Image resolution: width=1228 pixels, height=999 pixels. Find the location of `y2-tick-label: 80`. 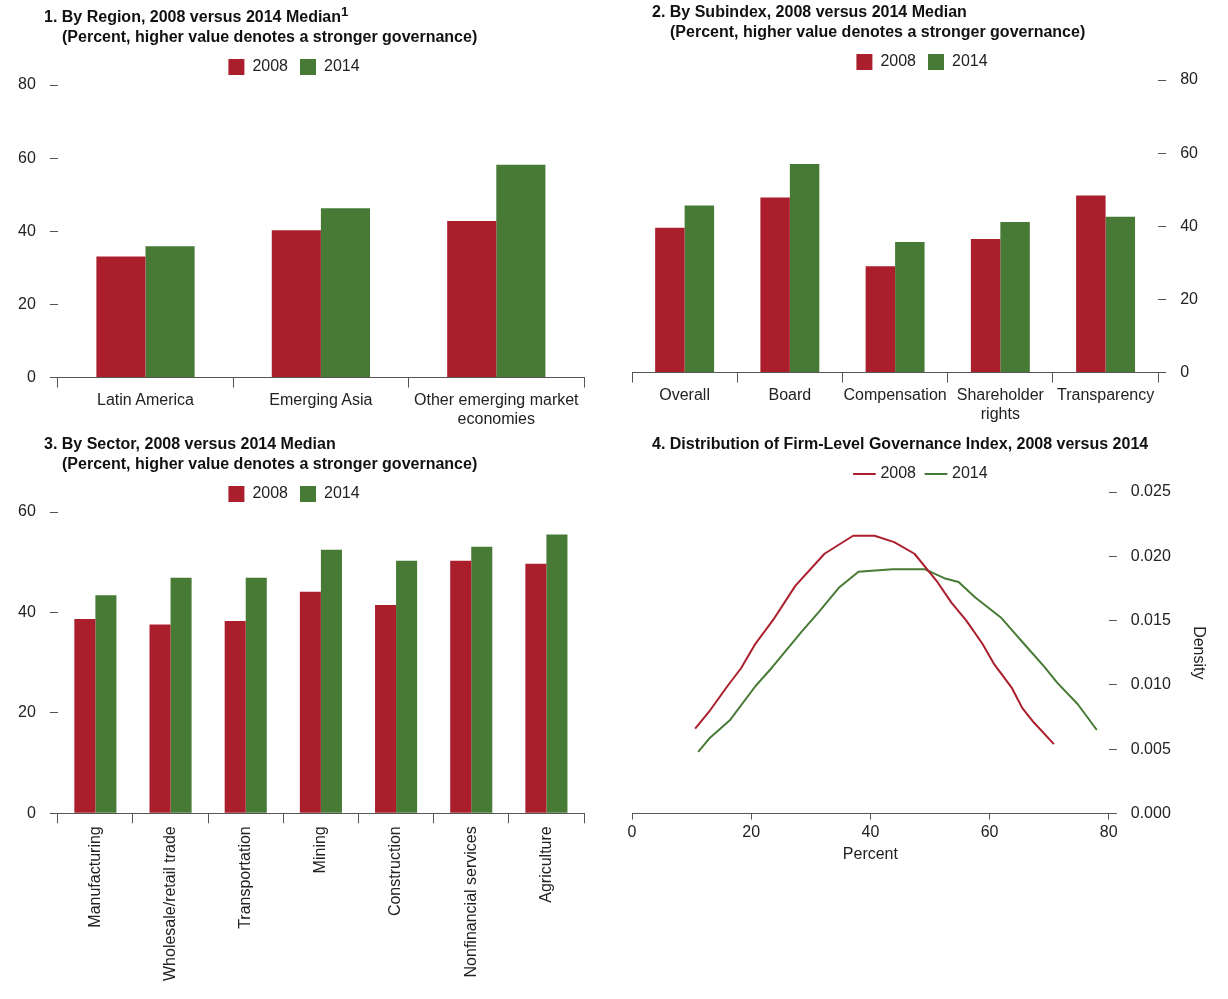

y2-tick-label: 80 is located at coordinates (1189, 79).